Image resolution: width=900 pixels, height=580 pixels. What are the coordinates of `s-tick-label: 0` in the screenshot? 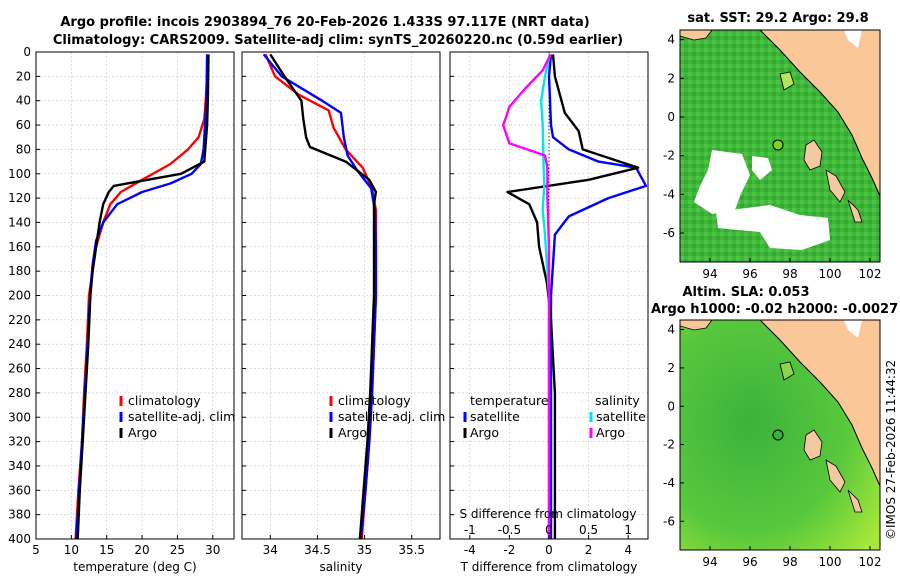 It's located at (549, 530).